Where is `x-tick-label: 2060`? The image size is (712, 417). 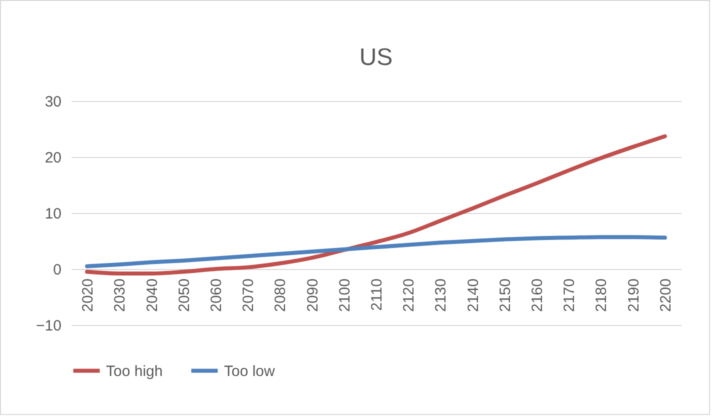 x-tick-label: 2060 is located at coordinates (216, 295).